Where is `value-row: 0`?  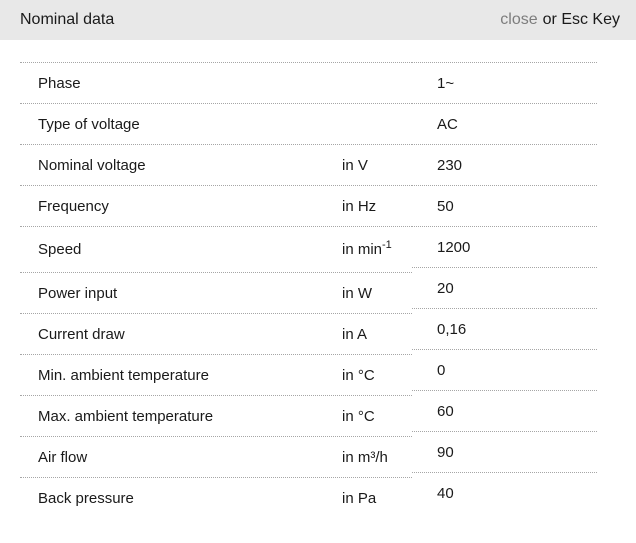 value-row: 0 is located at coordinates (504, 370).